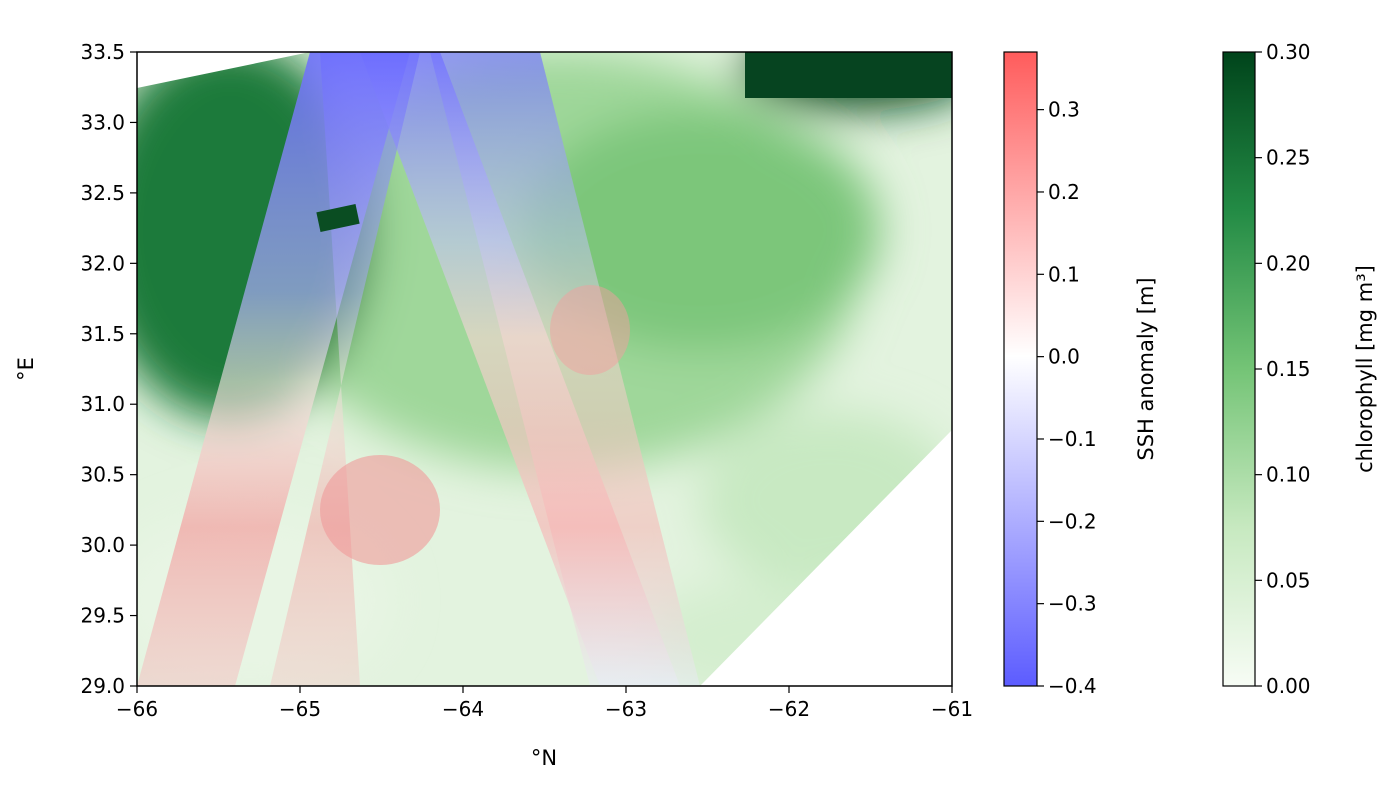 This screenshot has height=796, width=1396. What do you see at coordinates (102, 334) in the screenshot?
I see `y-tick-label: 31.5` at bounding box center [102, 334].